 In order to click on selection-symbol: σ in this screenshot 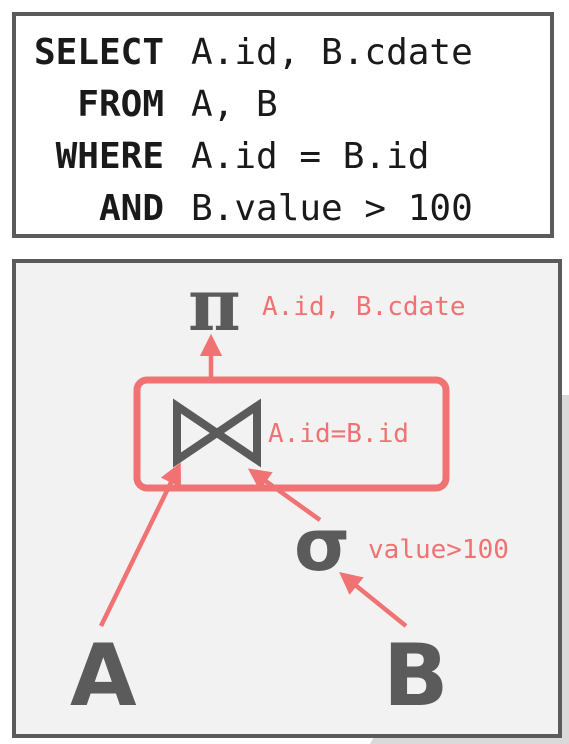, I will do `click(322, 545)`.